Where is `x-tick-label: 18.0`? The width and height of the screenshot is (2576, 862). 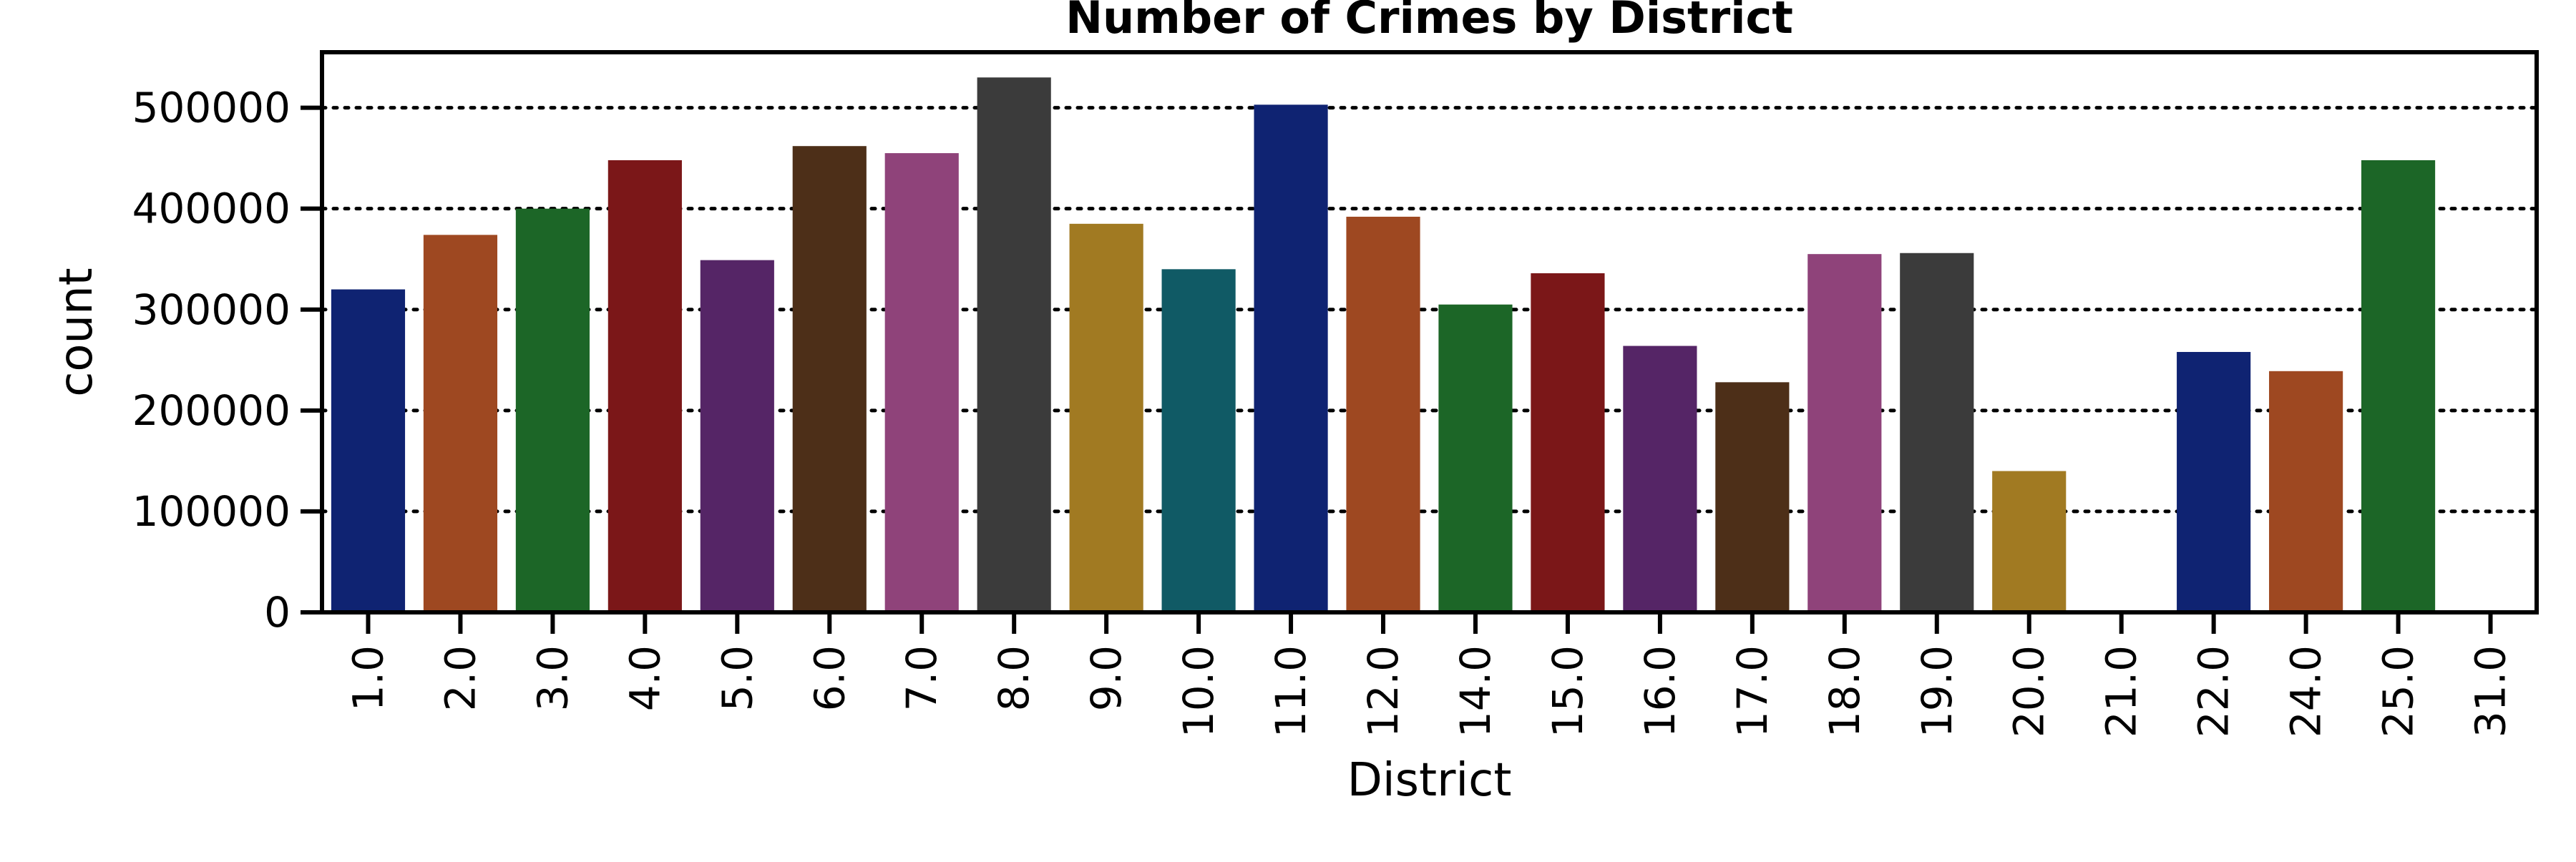
x-tick-label: 18.0 is located at coordinates (1844, 692).